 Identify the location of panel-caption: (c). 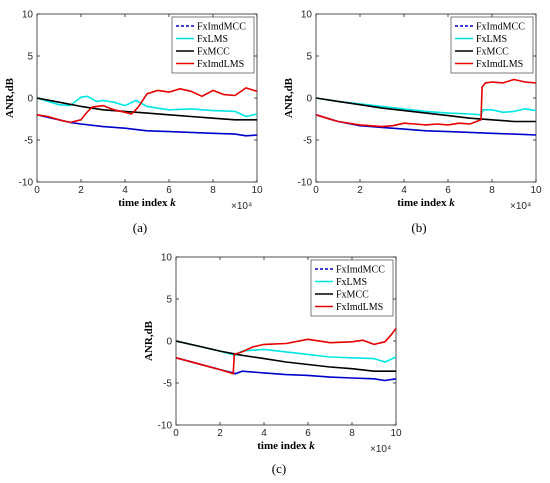
(279, 468).